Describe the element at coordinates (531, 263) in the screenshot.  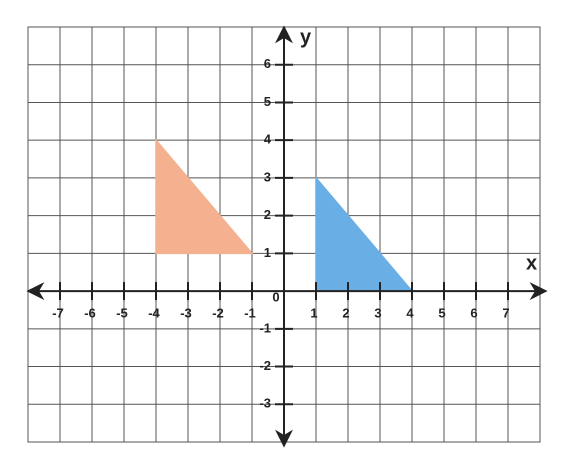
I see `x-axis-label: x` at that location.